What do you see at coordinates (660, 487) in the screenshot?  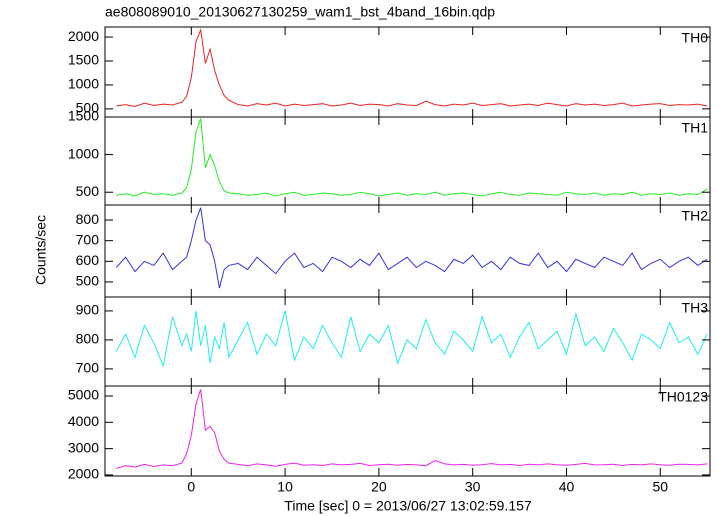 I see `x-tick-label: 50` at bounding box center [660, 487].